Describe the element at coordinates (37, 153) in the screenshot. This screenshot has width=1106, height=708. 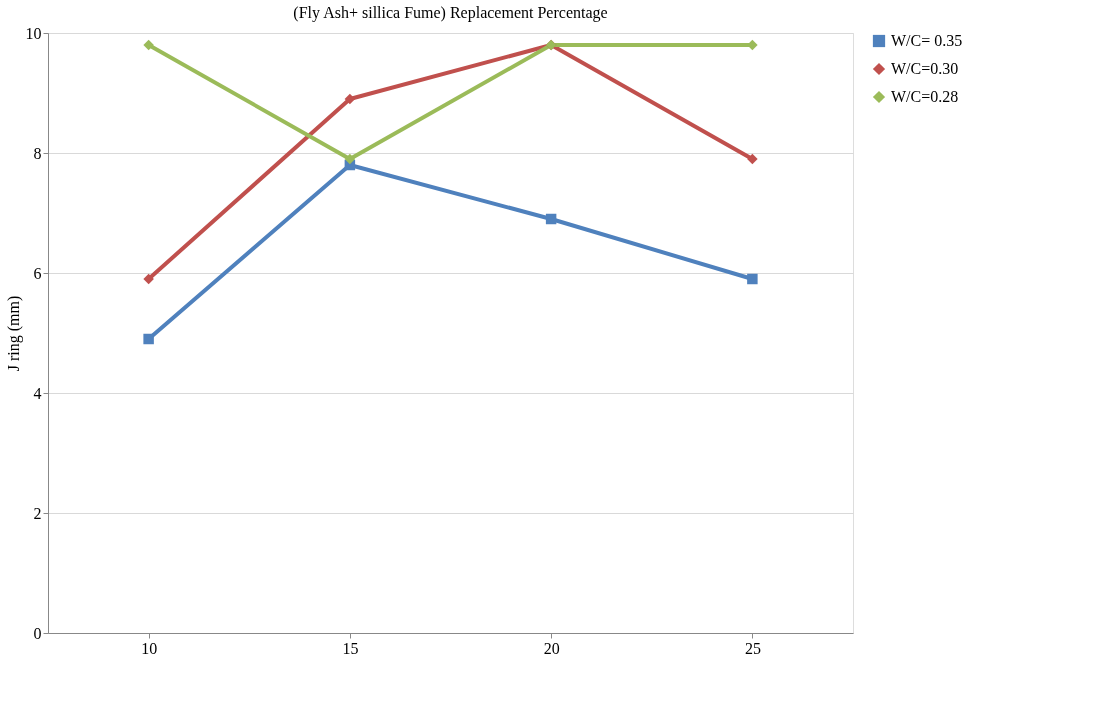
I see `y-tick-label: 8` at that location.